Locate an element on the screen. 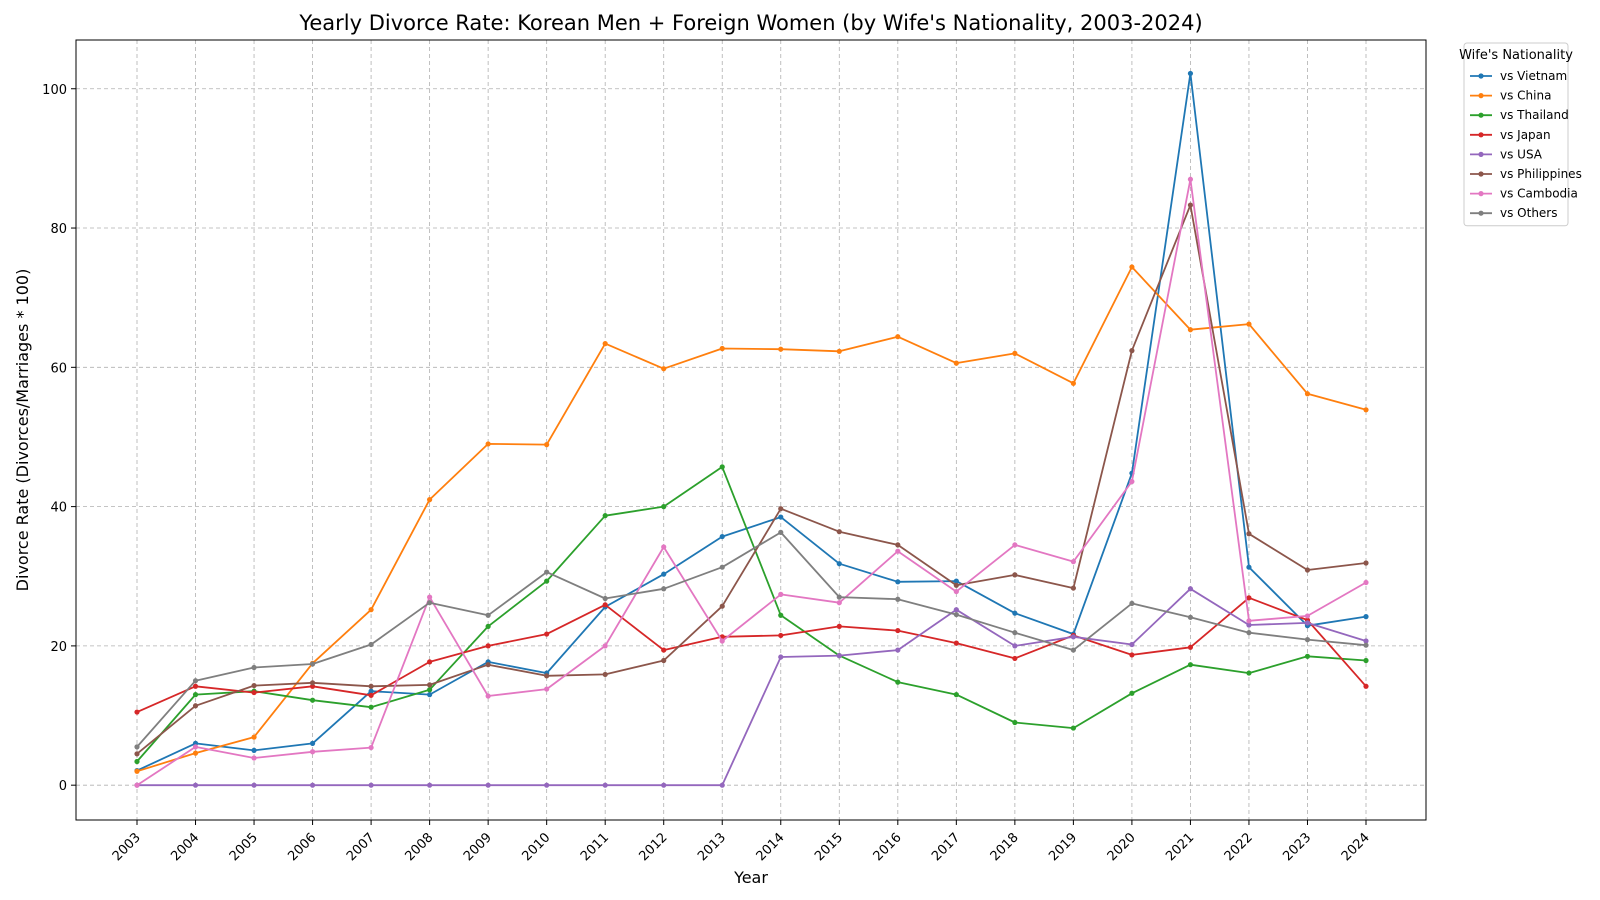 The width and height of the screenshot is (1600, 900). y-tick-label: 0 is located at coordinates (63, 786).